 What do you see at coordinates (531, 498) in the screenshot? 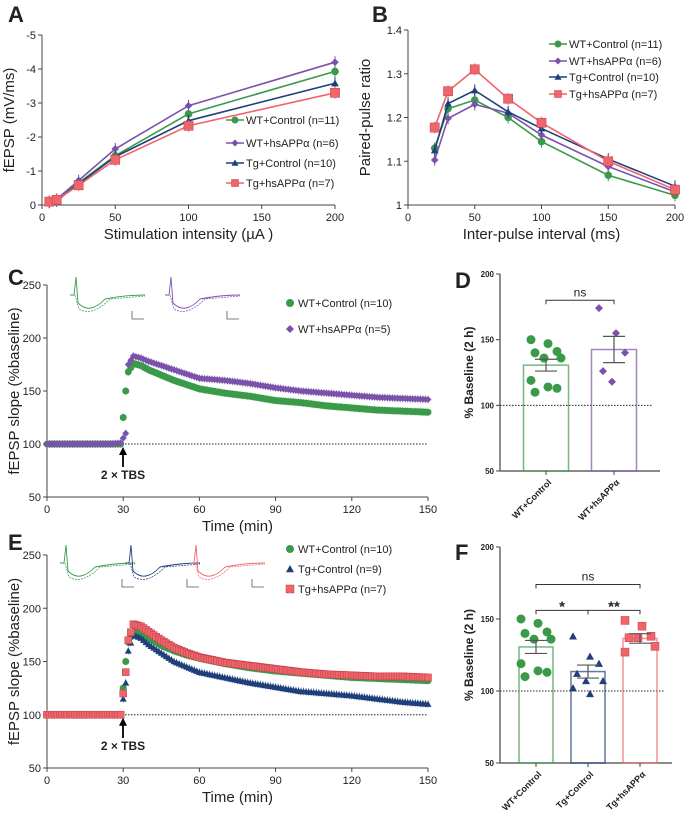
I see `x-category-label: WT+Control` at bounding box center [531, 498].